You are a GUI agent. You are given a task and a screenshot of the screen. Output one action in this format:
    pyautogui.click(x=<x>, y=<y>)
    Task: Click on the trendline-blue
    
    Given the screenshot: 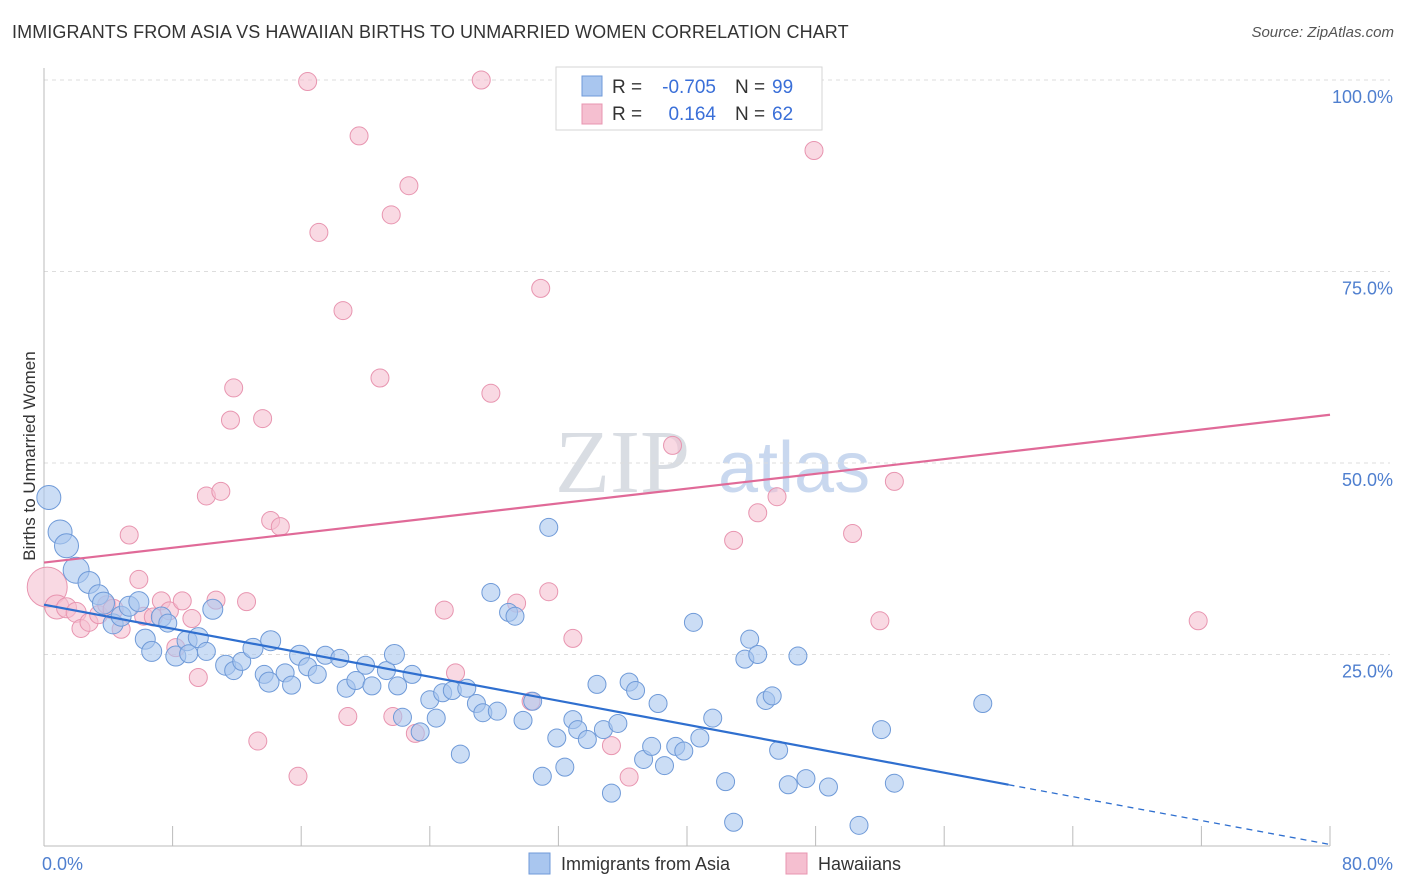 What is the action you would take?
    pyautogui.click(x=526, y=694)
    